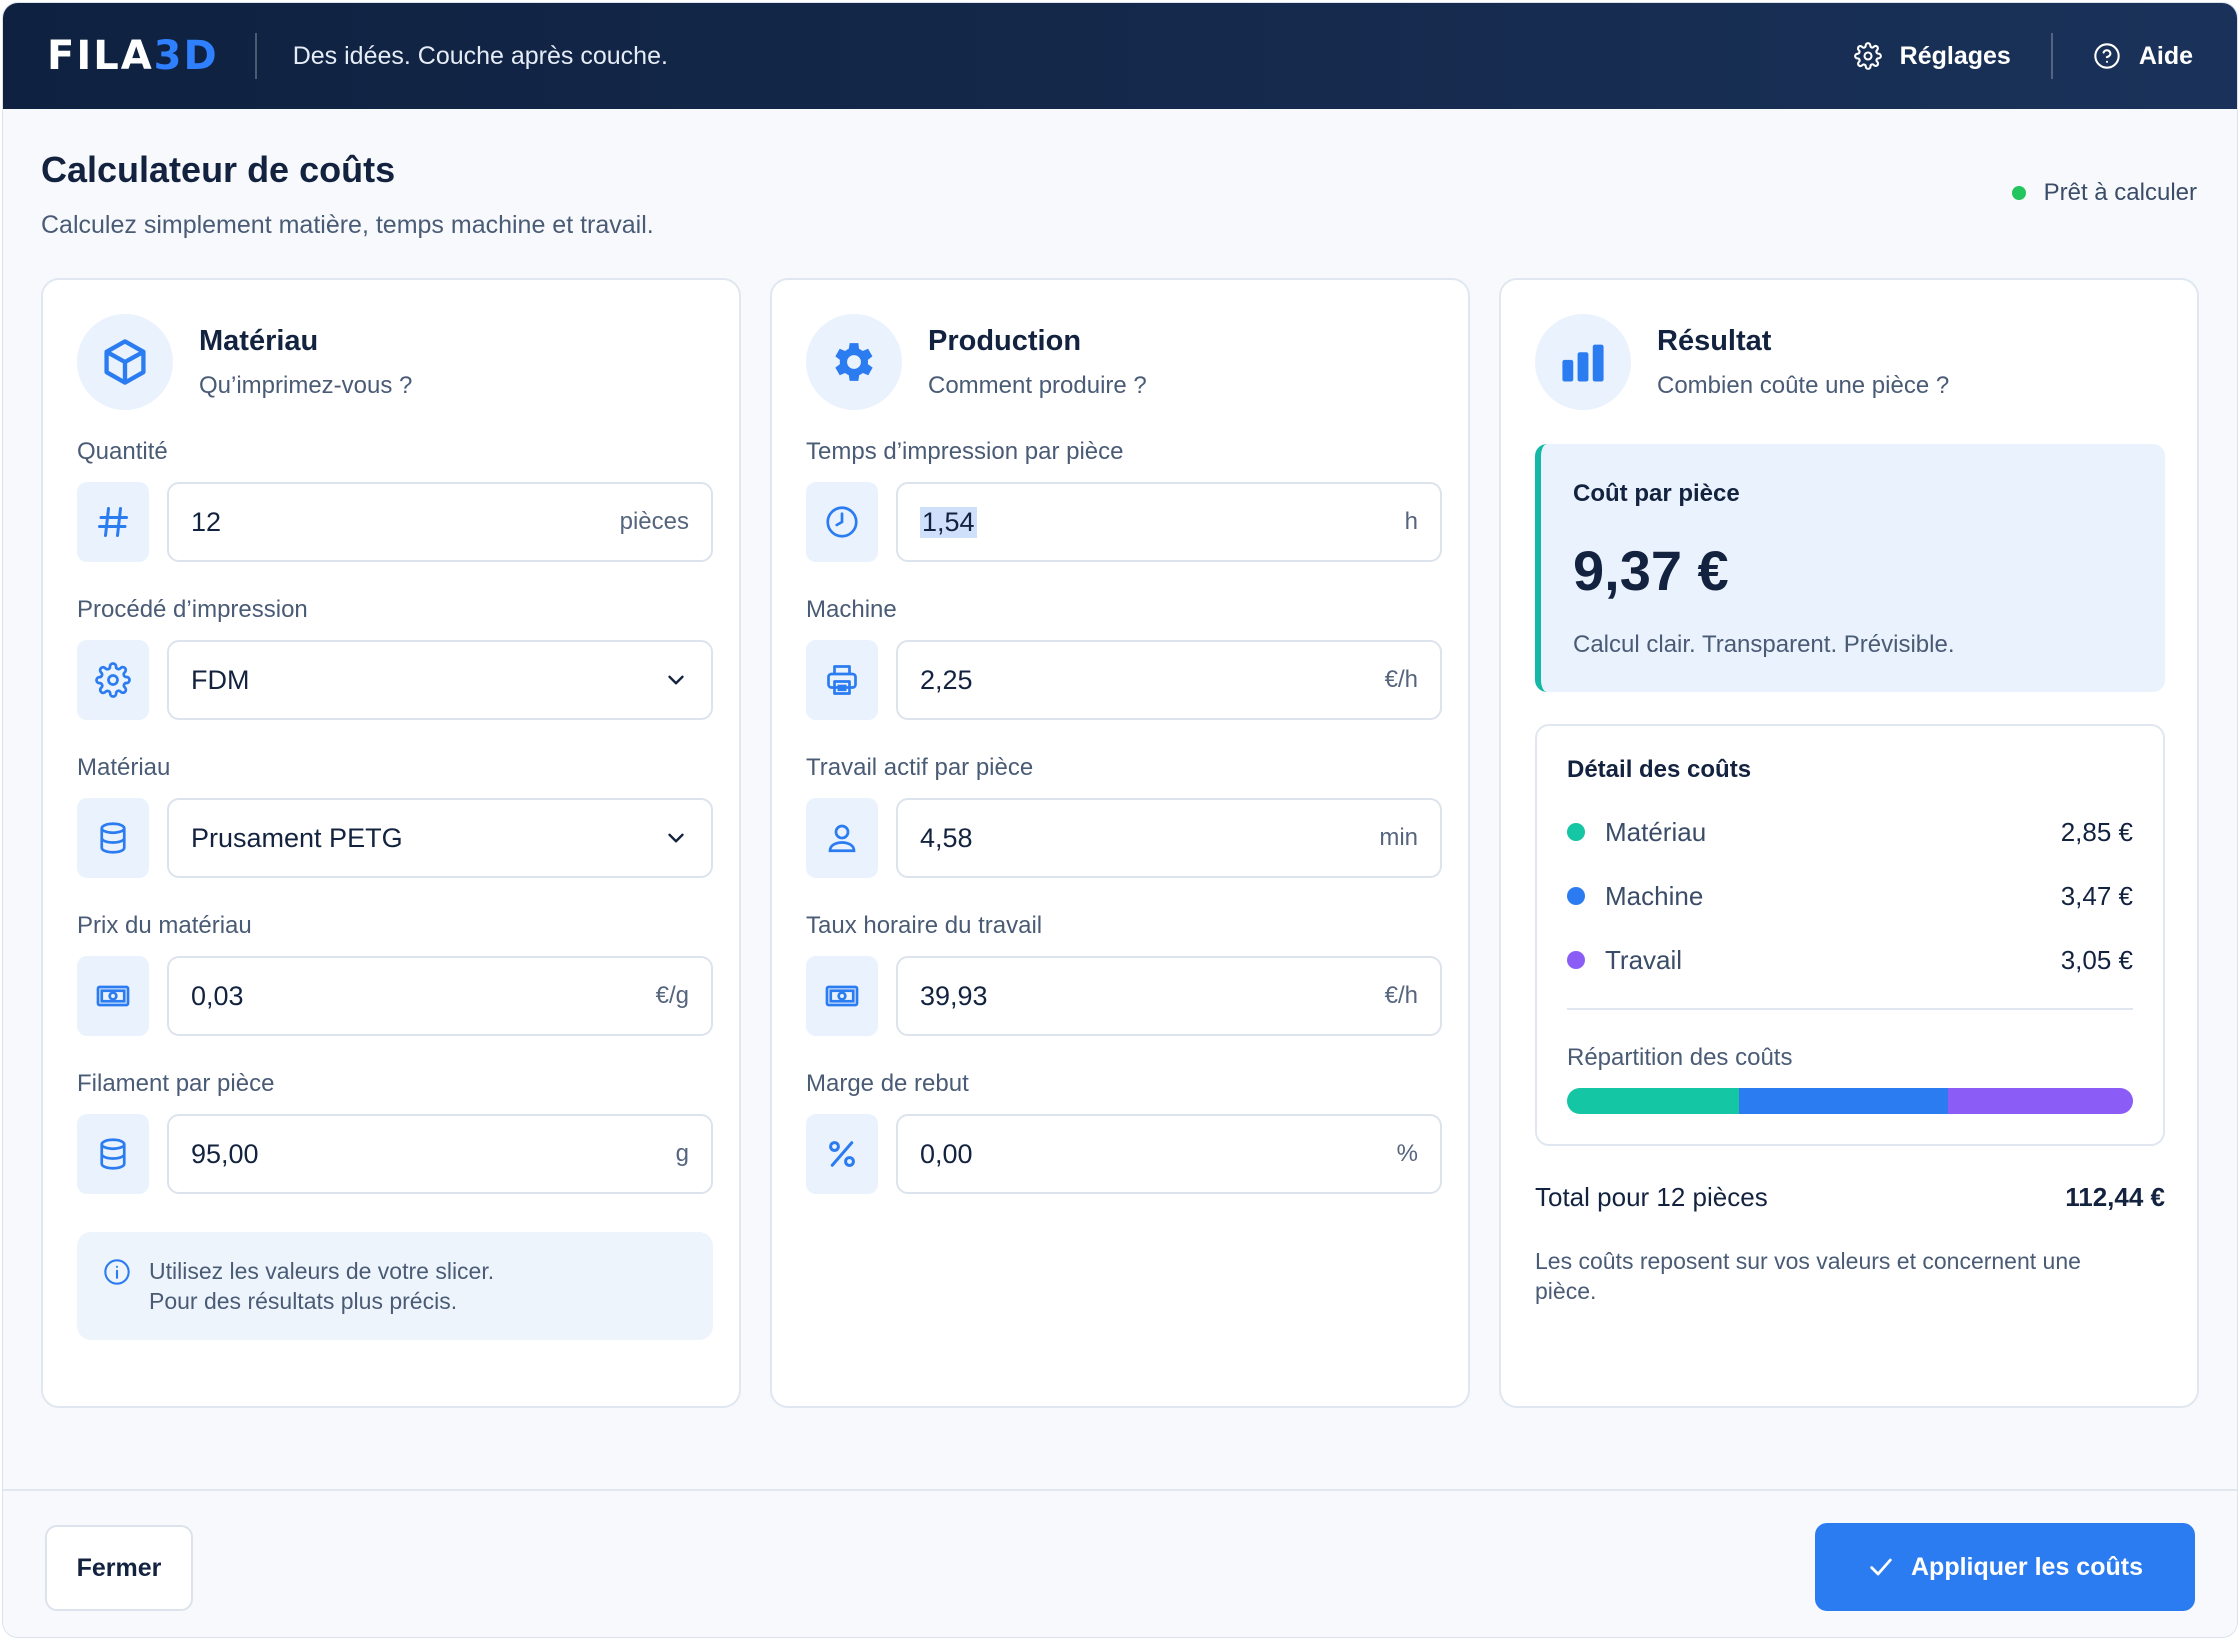 The image size is (2240, 1640). What do you see at coordinates (1656, 831) in the screenshot?
I see `breakdown-name: Matériau` at bounding box center [1656, 831].